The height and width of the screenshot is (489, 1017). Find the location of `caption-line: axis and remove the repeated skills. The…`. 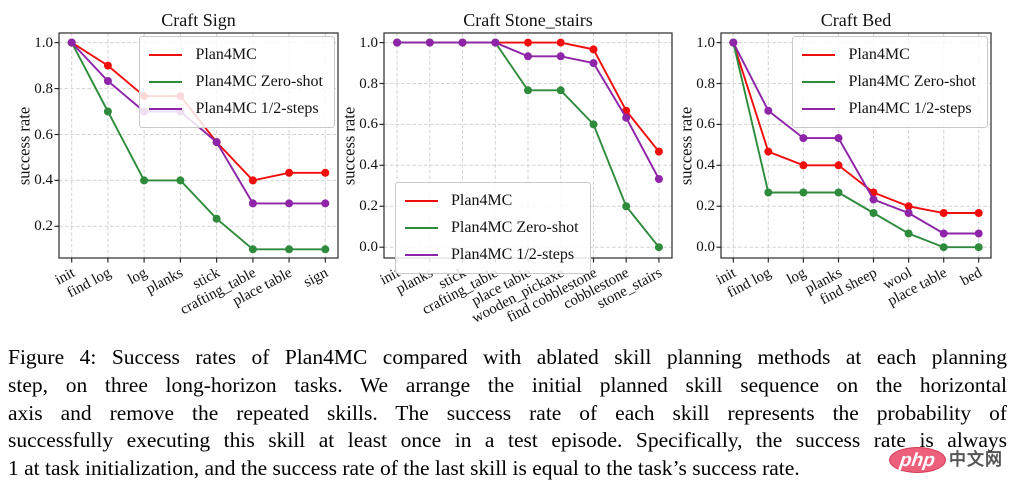

caption-line: axis and remove the repeated skills. The… is located at coordinates (507, 412).